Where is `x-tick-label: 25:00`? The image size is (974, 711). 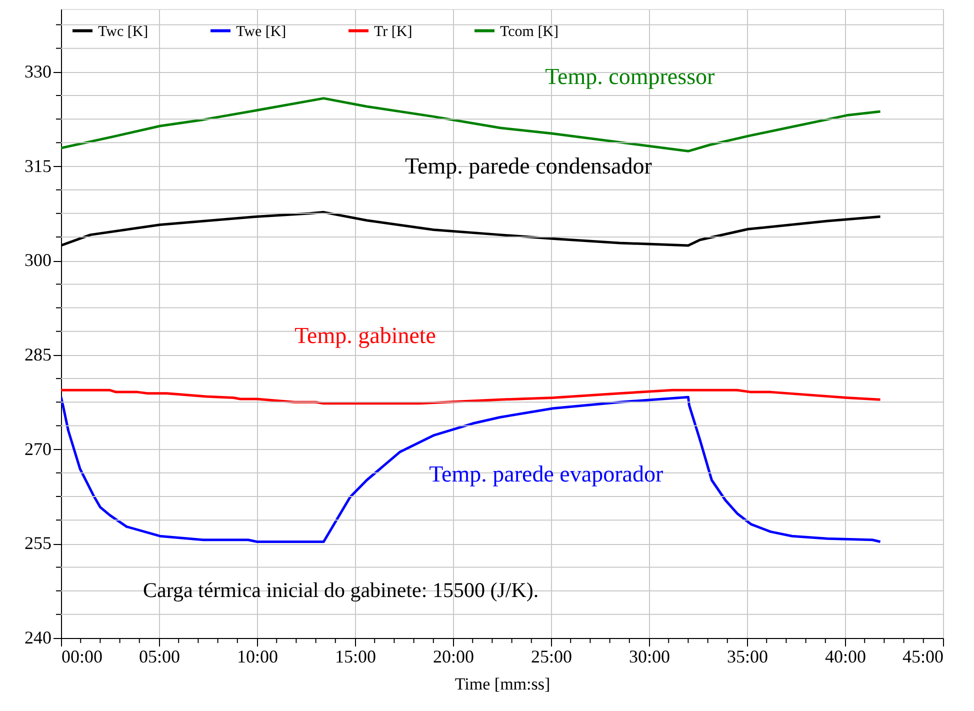
x-tick-label: 25:00 is located at coordinates (551, 656).